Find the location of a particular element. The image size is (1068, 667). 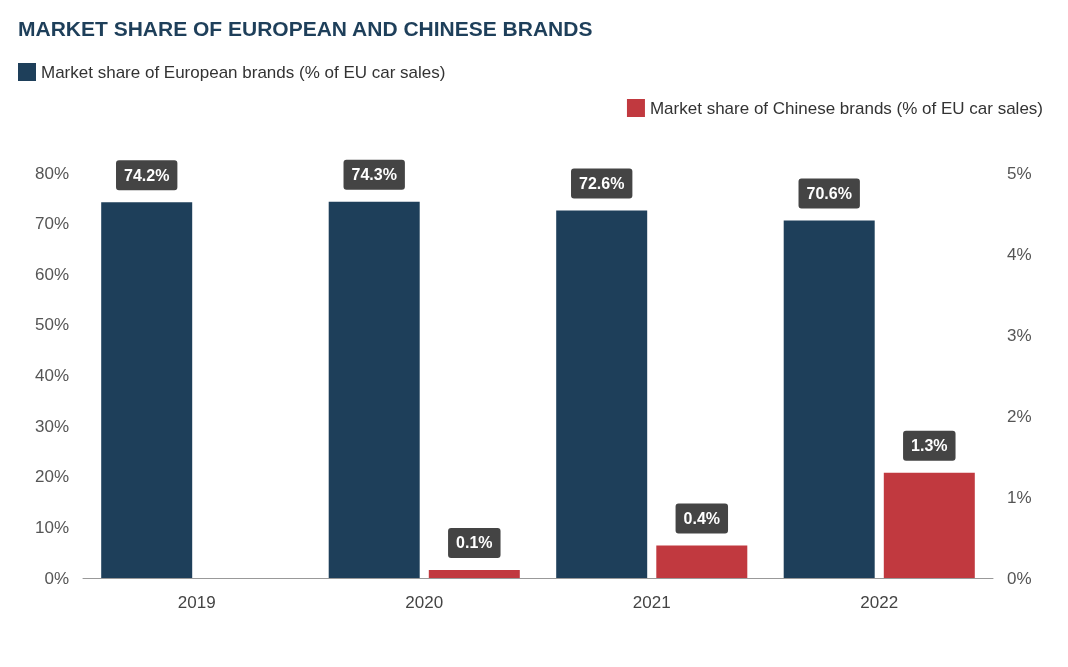

y-tick-label: 60% is located at coordinates (51, 274).